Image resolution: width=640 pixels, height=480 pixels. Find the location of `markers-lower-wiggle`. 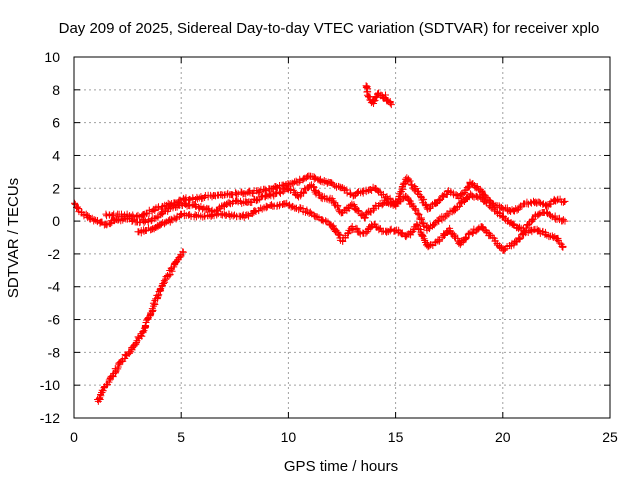

markers-lower-wiggle is located at coordinates (350, 226).